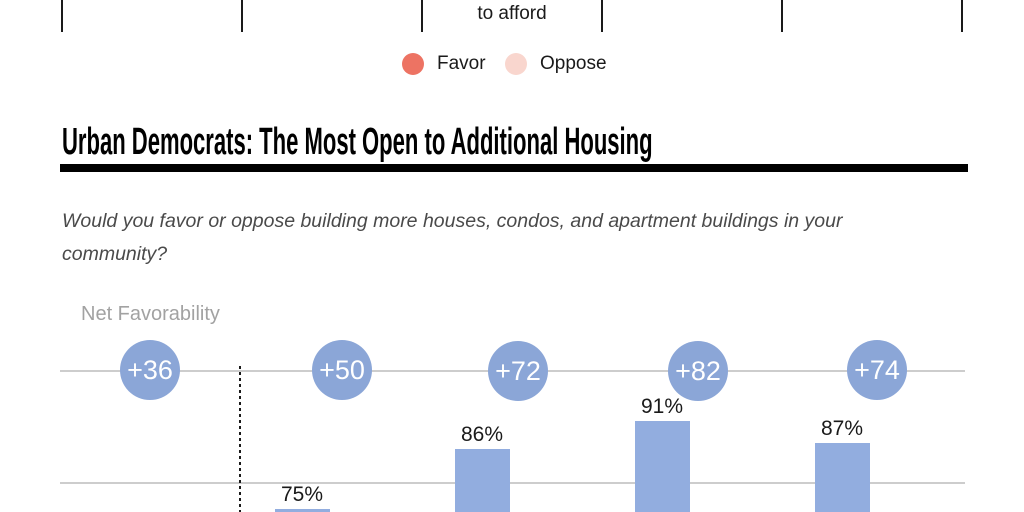  Describe the element at coordinates (514, 168) in the screenshot. I see `title-underline` at that location.